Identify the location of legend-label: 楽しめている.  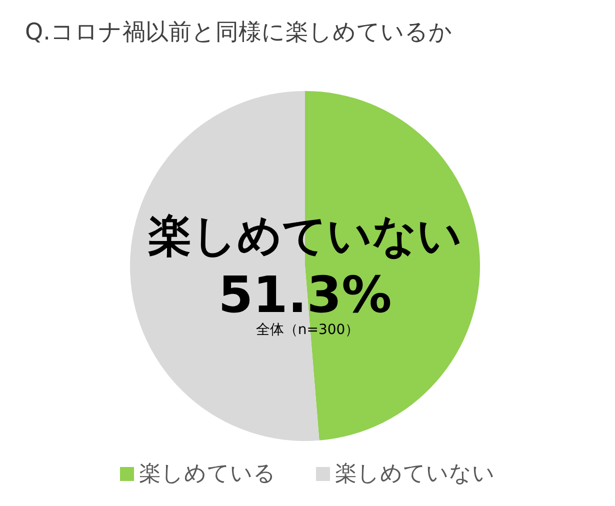
(207, 474).